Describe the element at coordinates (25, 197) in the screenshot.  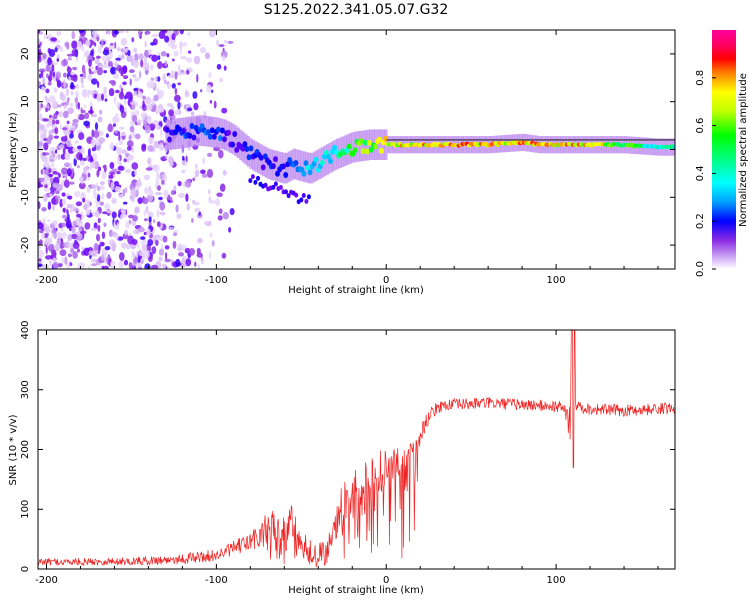
I see `y-tick-label: -10` at that location.